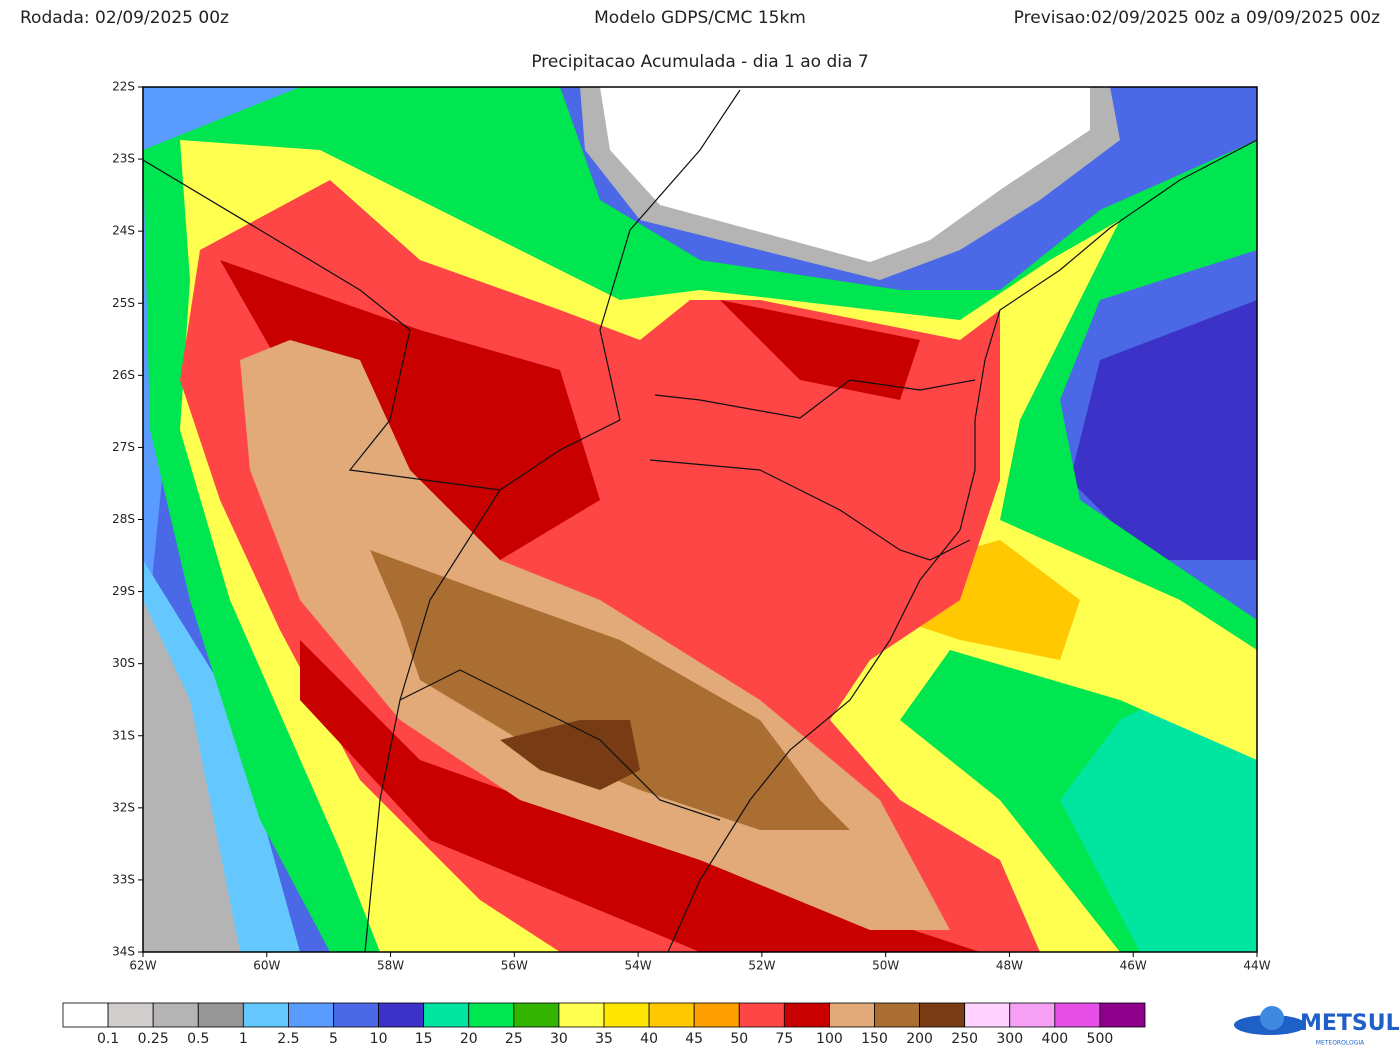 The height and width of the screenshot is (1052, 1400). I want to click on lat-tick-label: 22S, so click(123, 87).